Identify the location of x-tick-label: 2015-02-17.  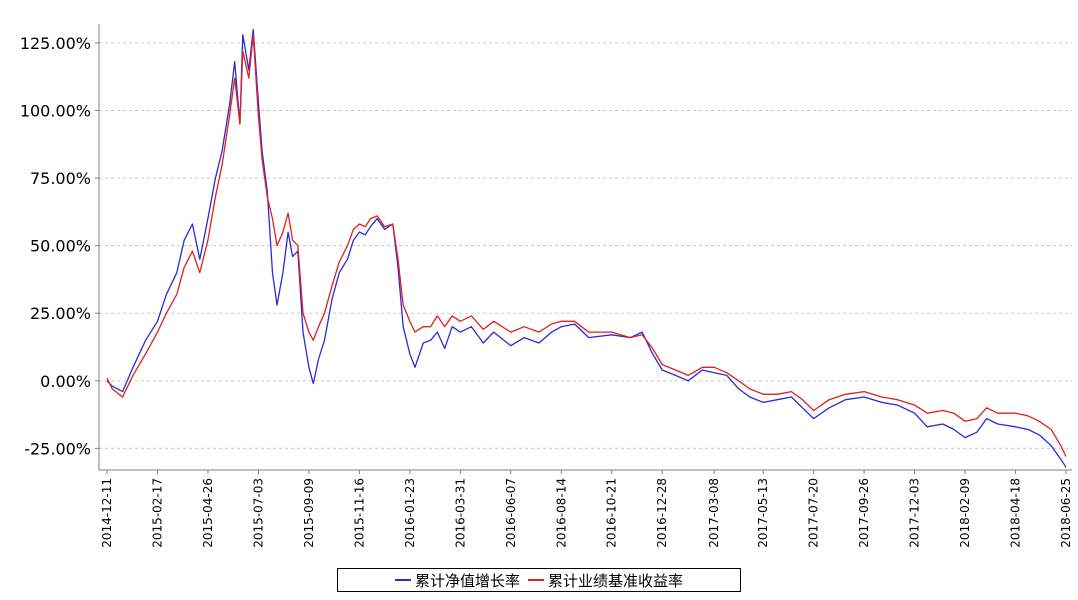
(157, 513).